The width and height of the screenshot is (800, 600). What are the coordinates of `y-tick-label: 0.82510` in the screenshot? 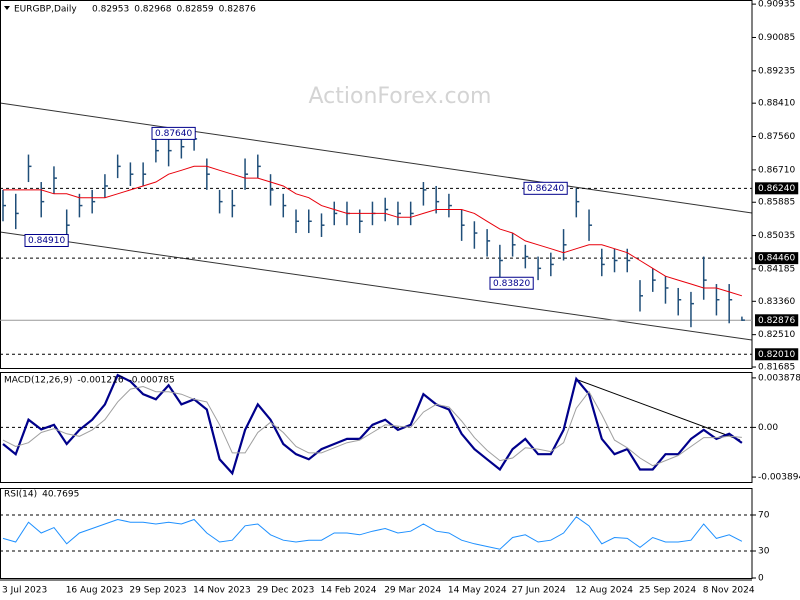 It's located at (776, 335).